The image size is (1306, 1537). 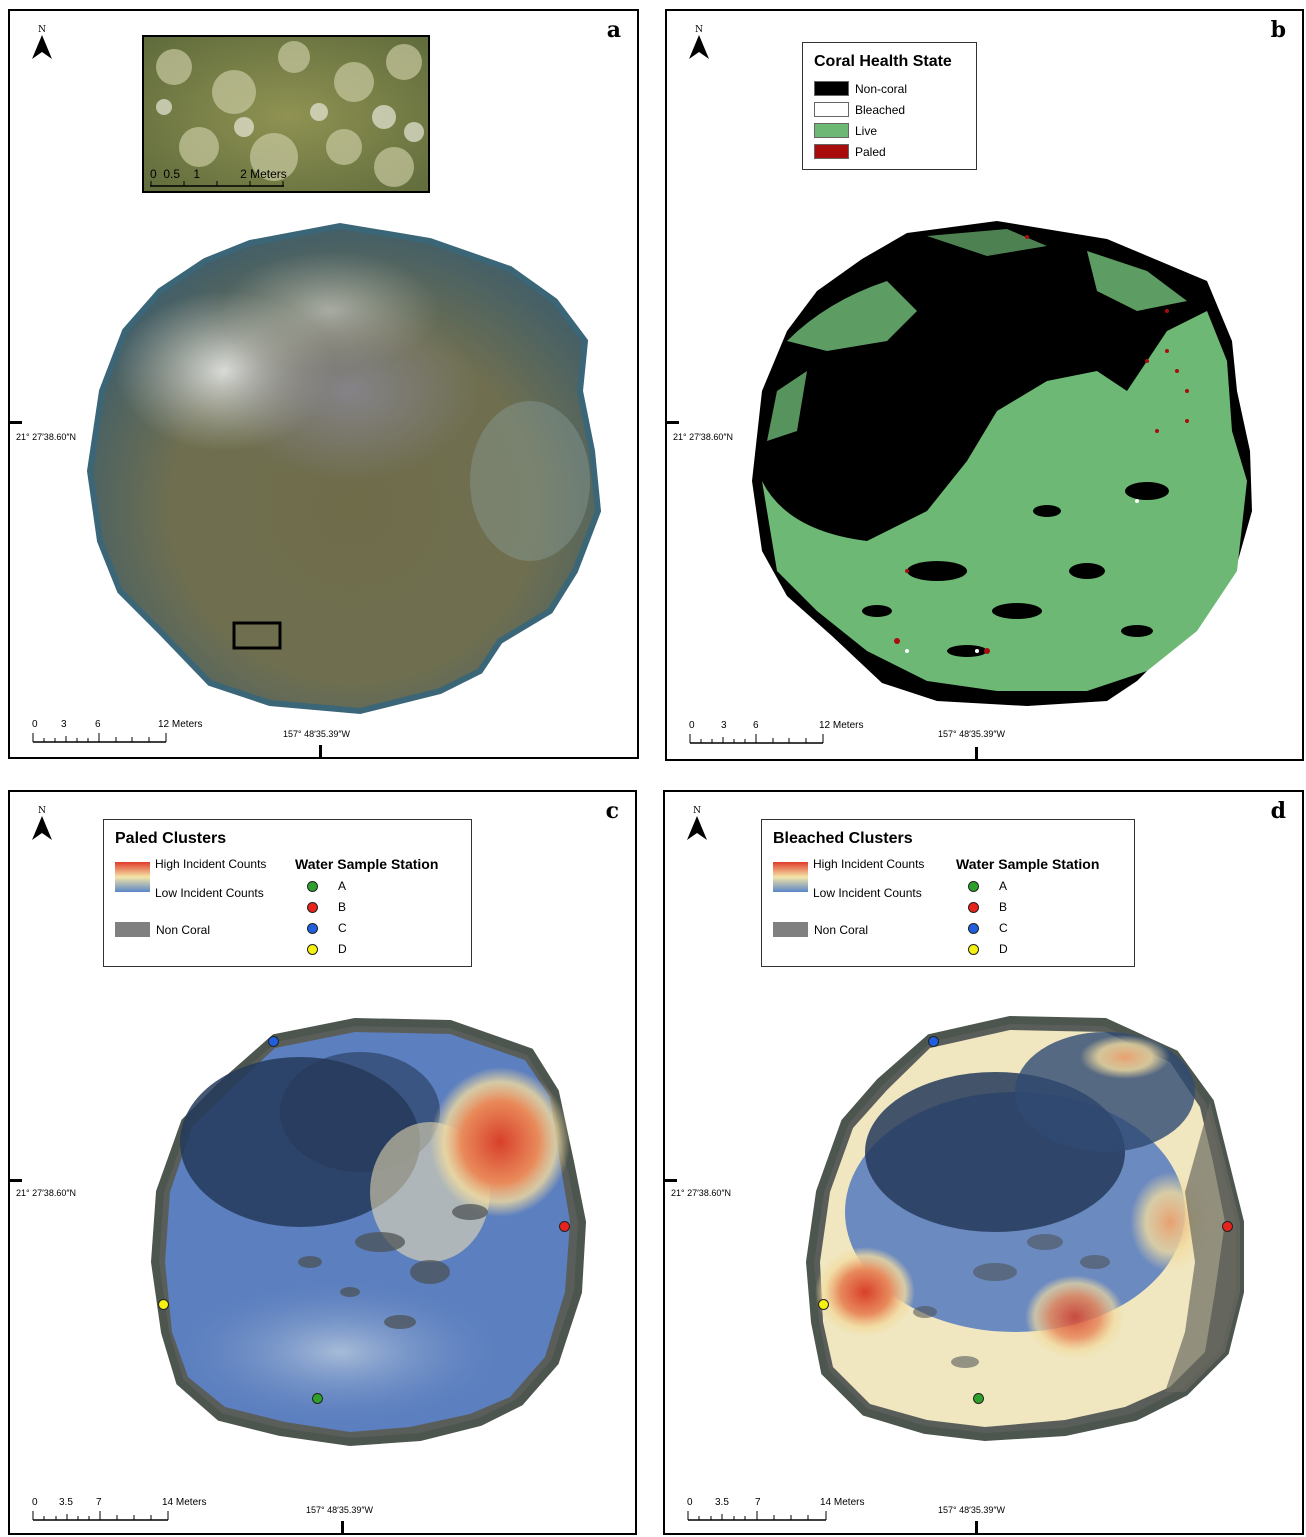 I want to click on station-b-marker, so click(x=1227, y=1226).